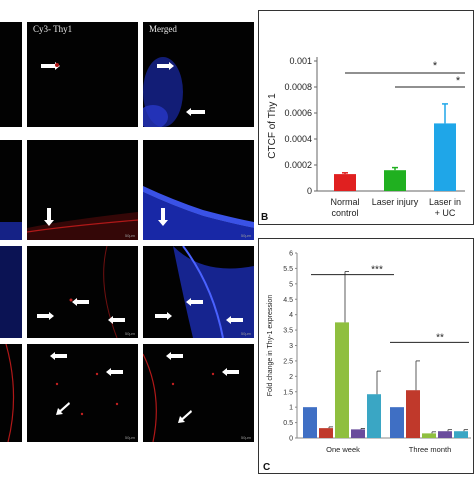 The width and height of the screenshot is (474, 478). I want to click on micro-tile-r4c2: 50μm, so click(82, 393).